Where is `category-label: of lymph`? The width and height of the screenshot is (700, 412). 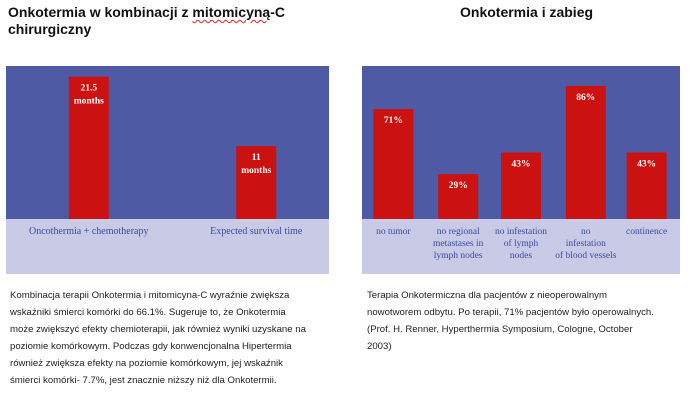
category-label: of lymph is located at coordinates (521, 243).